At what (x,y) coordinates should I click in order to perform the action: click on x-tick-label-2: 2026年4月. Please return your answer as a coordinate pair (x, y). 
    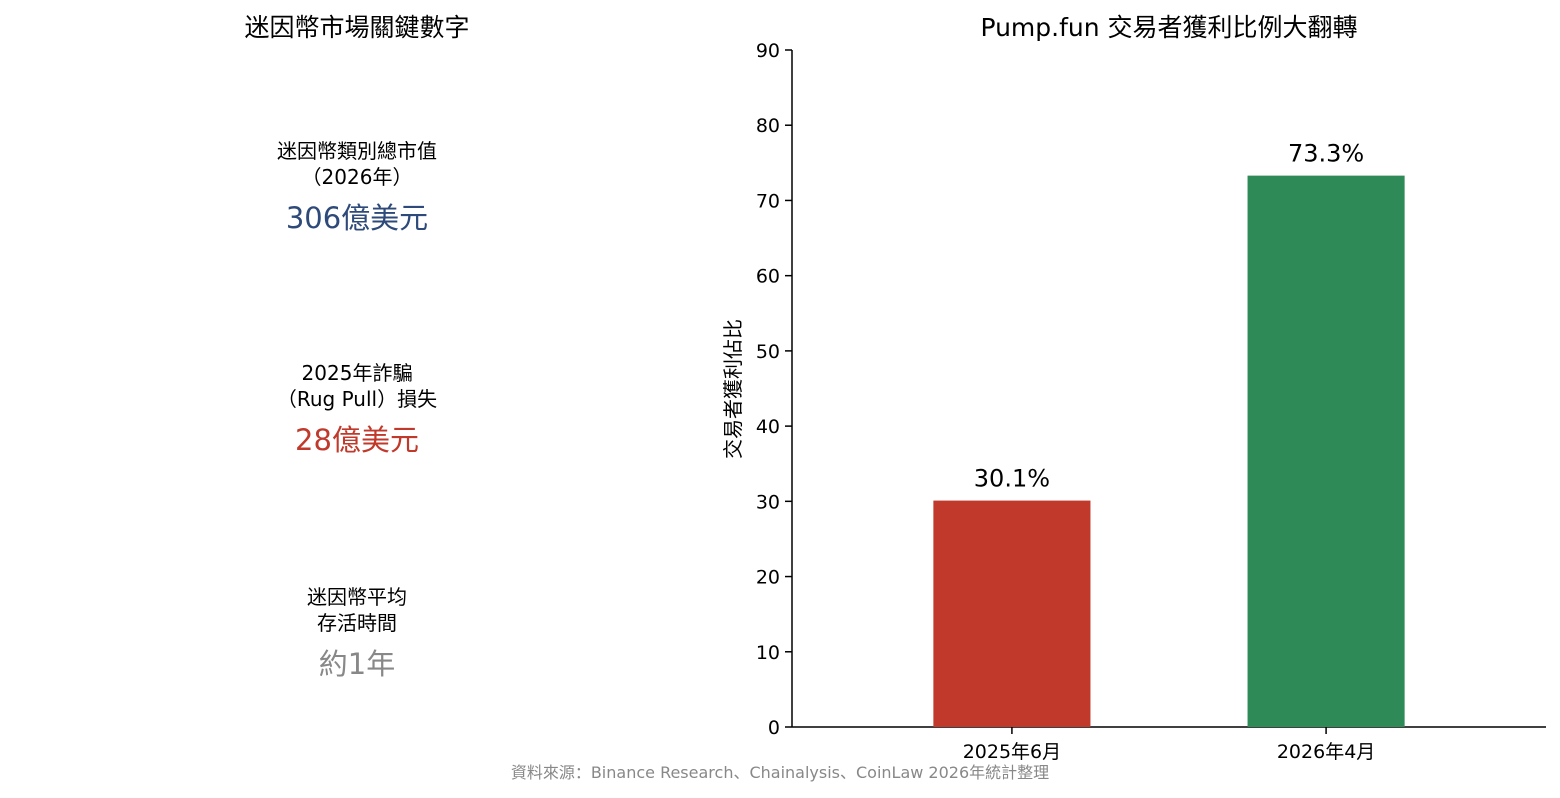
    Looking at the image, I should click on (1326, 752).